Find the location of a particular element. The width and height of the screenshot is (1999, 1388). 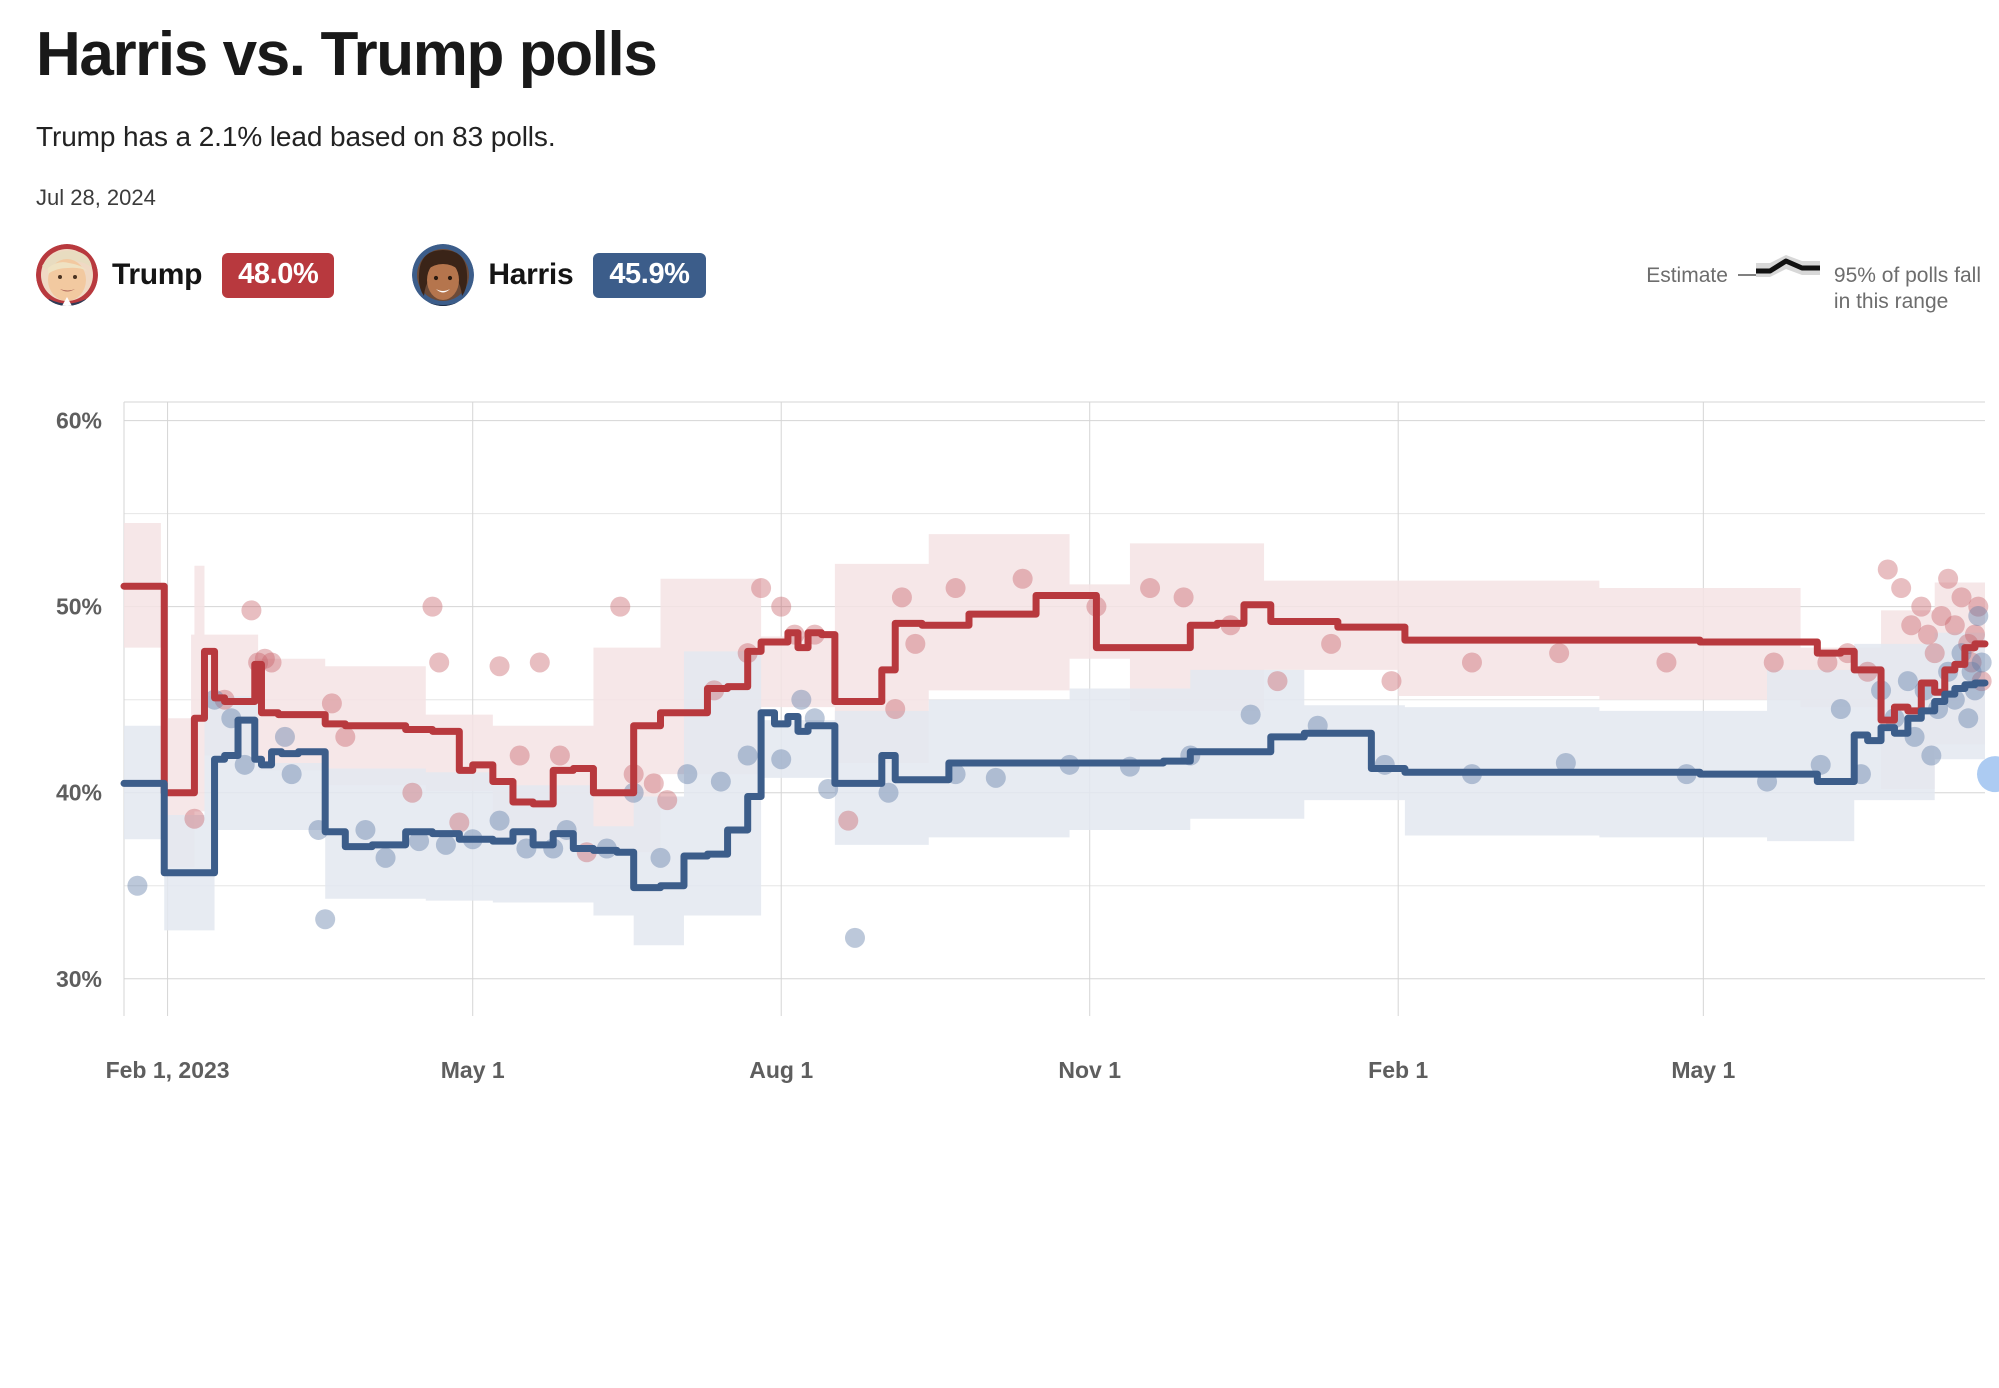

estimate-legend-label: Estimate is located at coordinates (1687, 276).